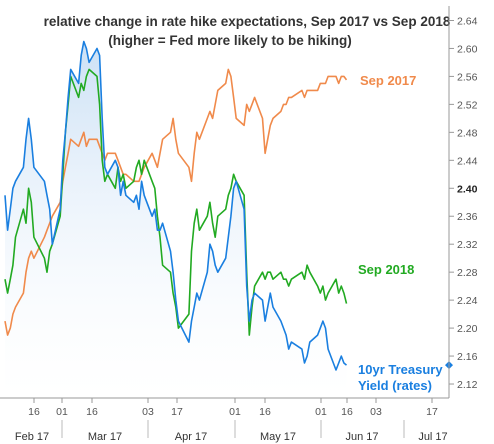 This screenshot has width=494, height=444. What do you see at coordinates (432, 437) in the screenshot?
I see `x-month-label: Jul 17` at bounding box center [432, 437].